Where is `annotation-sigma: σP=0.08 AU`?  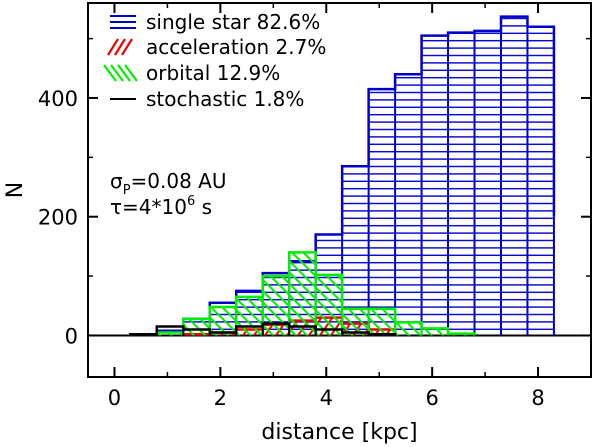 annotation-sigma: σP=0.08 AU is located at coordinates (168, 183).